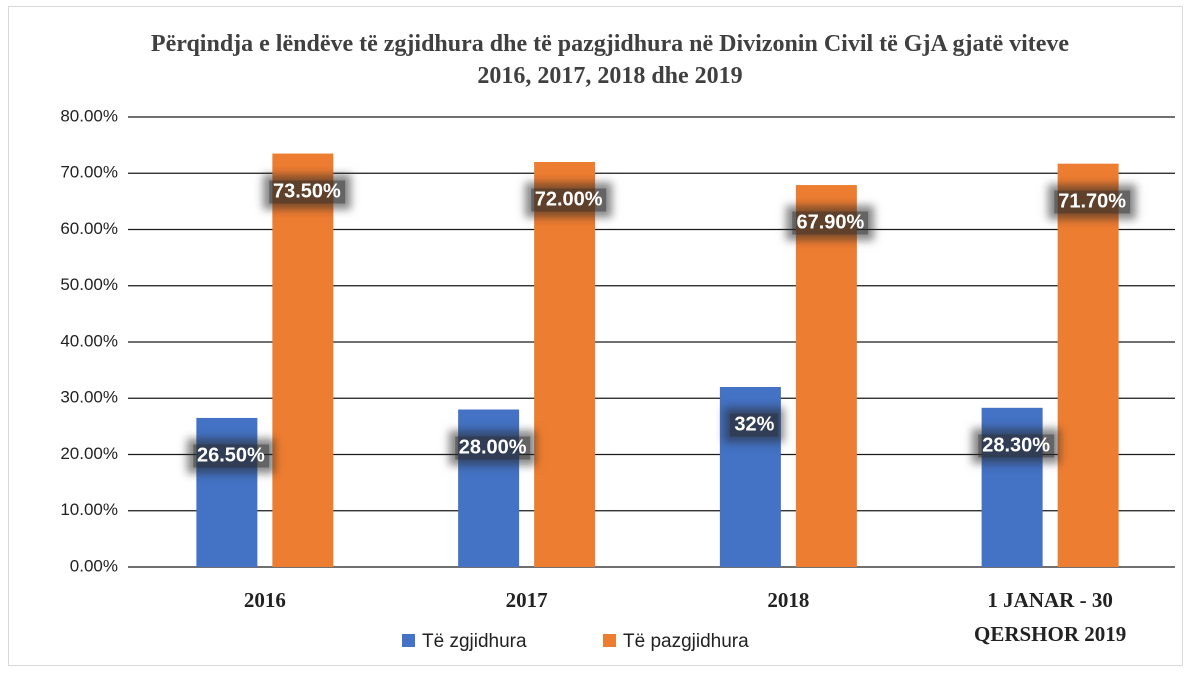 The image size is (1191, 674). Describe the element at coordinates (89, 453) in the screenshot. I see `y-tick-label: 20.00%` at that location.